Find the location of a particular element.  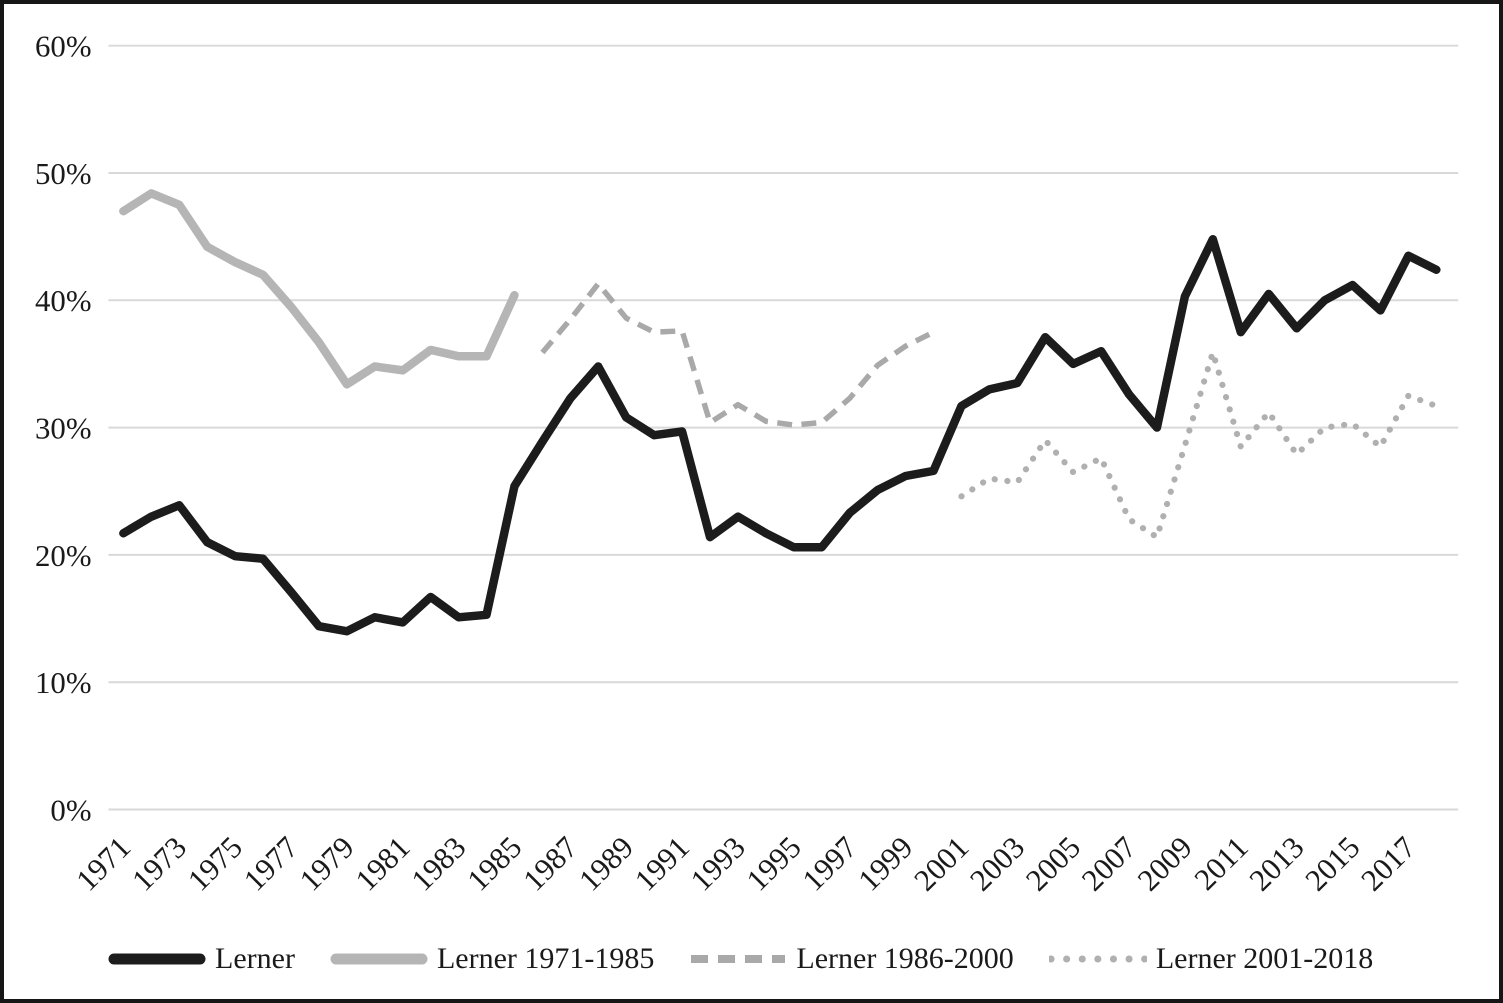

y-tick-label: 50% is located at coordinates (63, 174).